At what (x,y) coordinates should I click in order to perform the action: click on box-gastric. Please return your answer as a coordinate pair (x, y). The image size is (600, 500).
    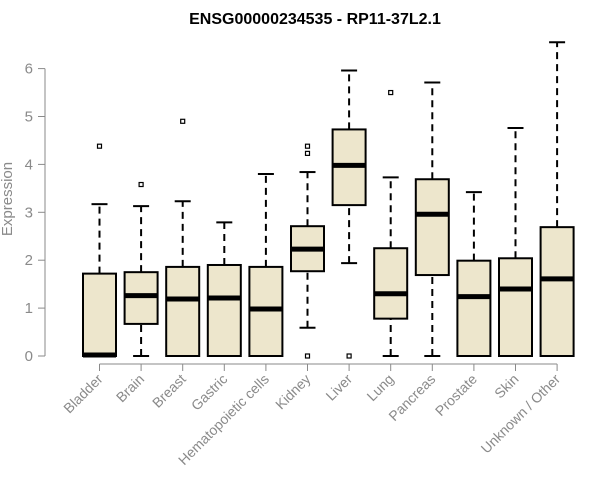
    Looking at the image, I should click on (224, 289).